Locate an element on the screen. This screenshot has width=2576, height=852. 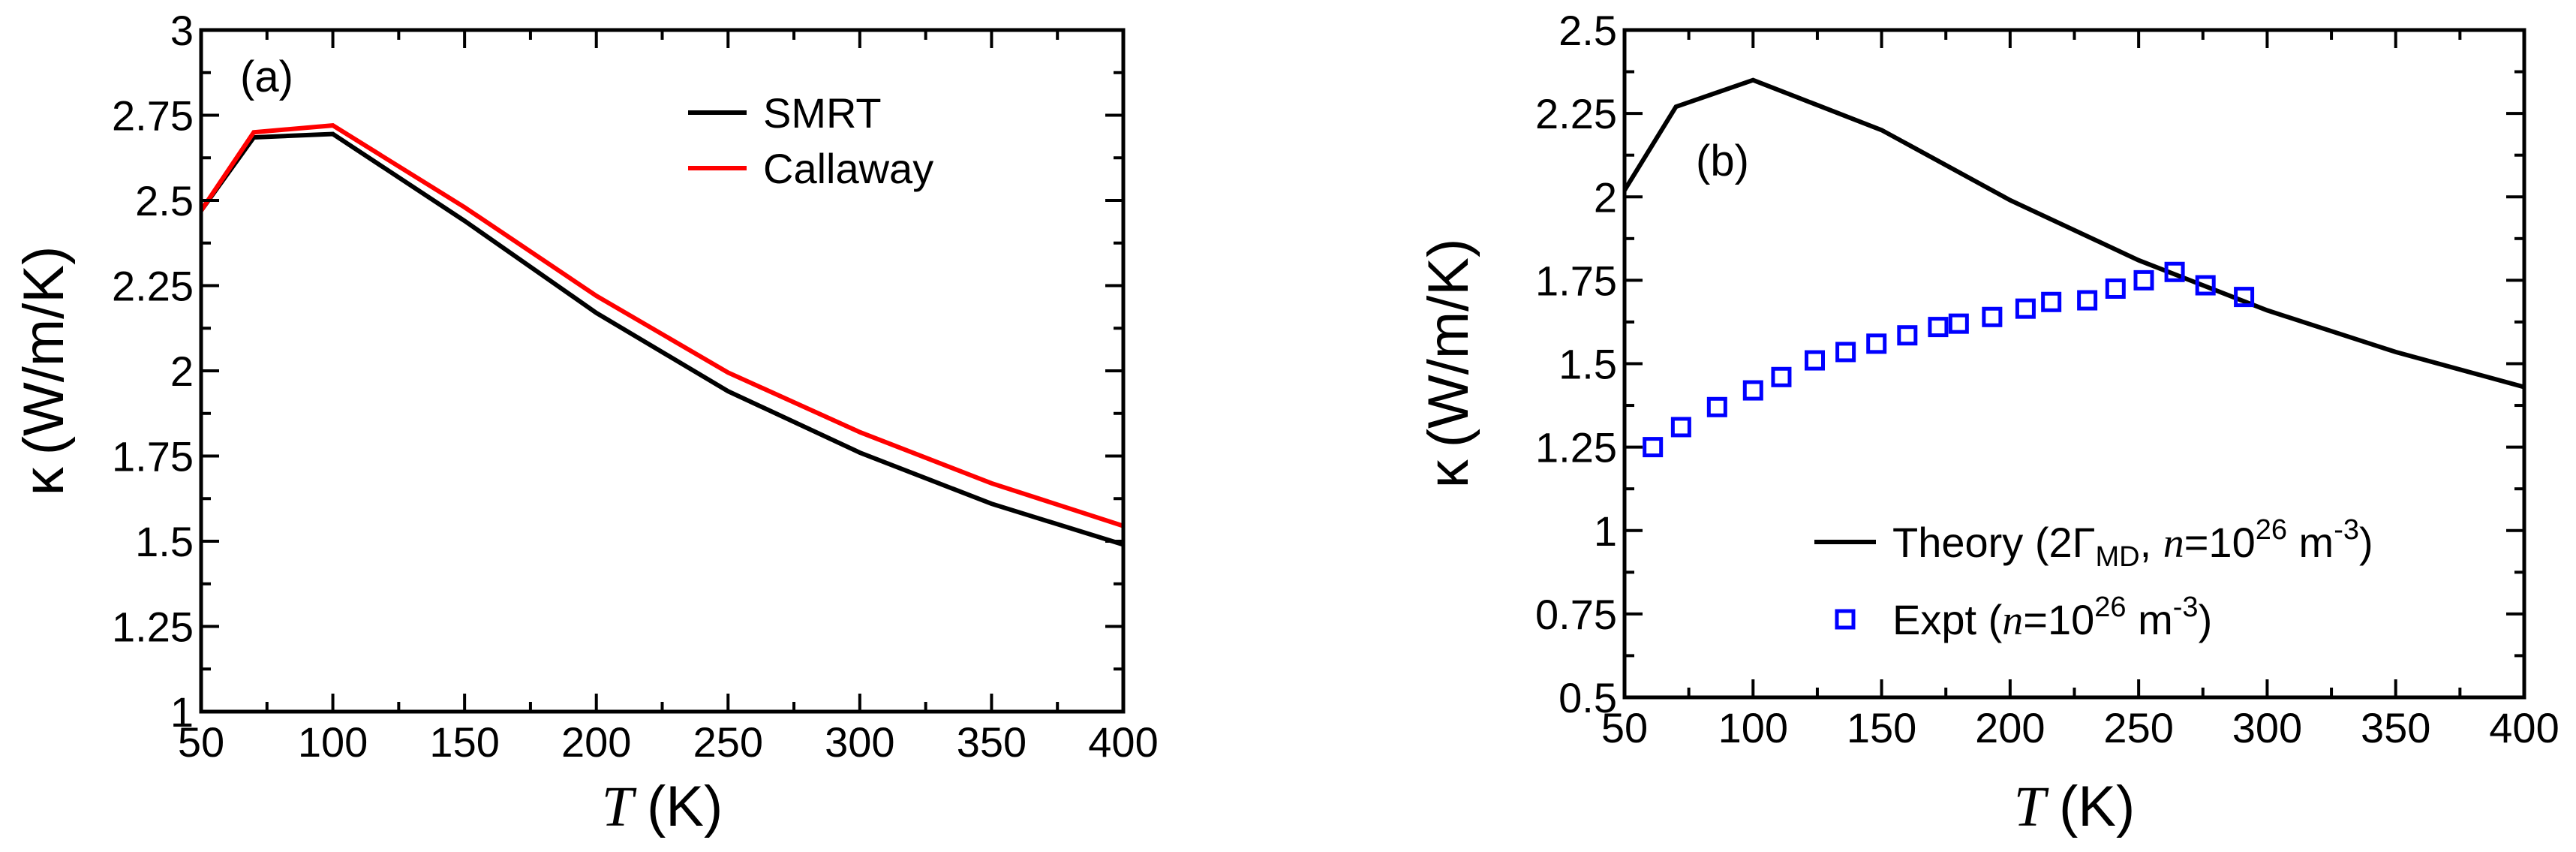
legend-mid: , is located at coordinates (2151, 542).